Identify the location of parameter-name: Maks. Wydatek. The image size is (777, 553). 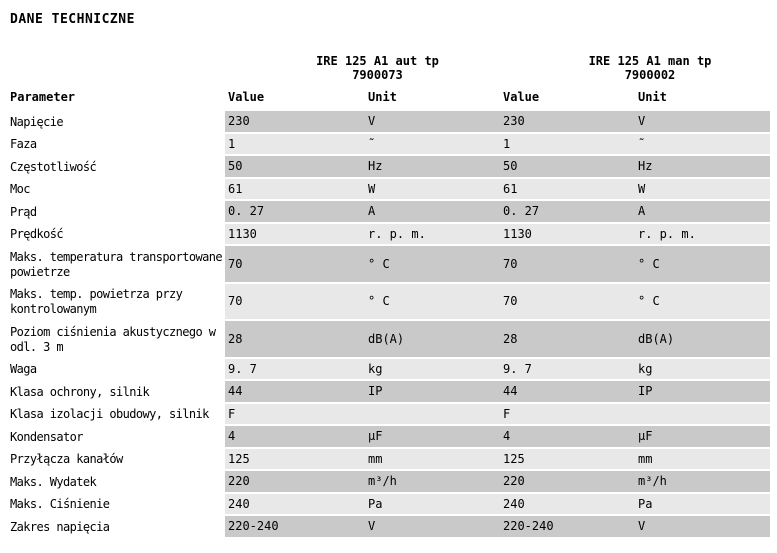
(53, 481).